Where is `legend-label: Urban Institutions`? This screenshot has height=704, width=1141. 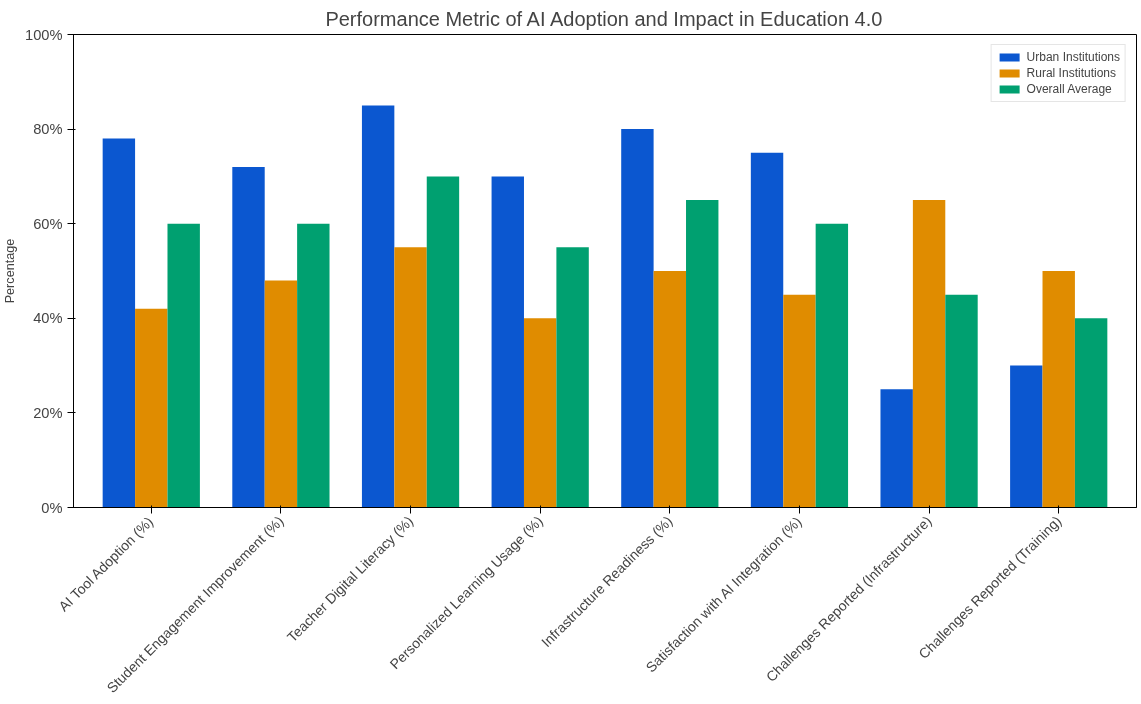 legend-label: Urban Institutions is located at coordinates (1073, 57).